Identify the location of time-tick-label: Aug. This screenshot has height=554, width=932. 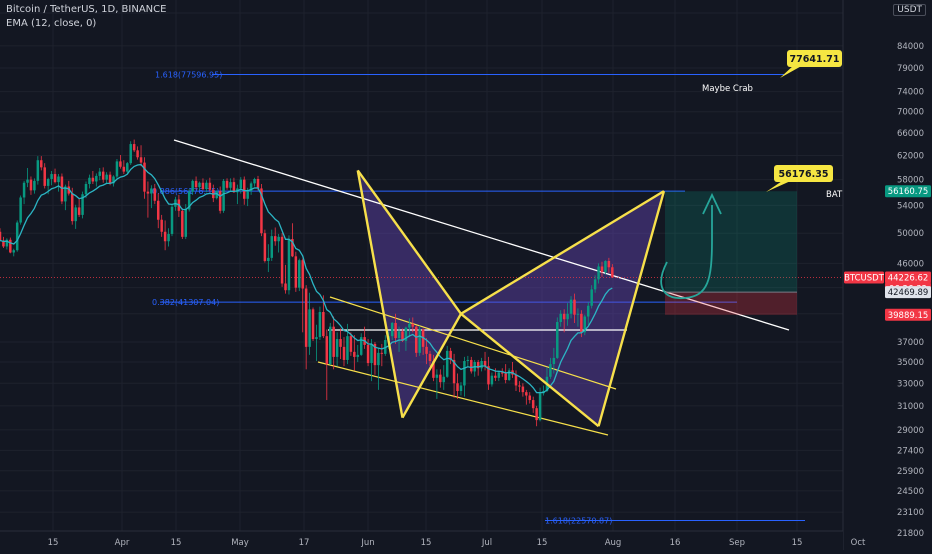
(613, 543).